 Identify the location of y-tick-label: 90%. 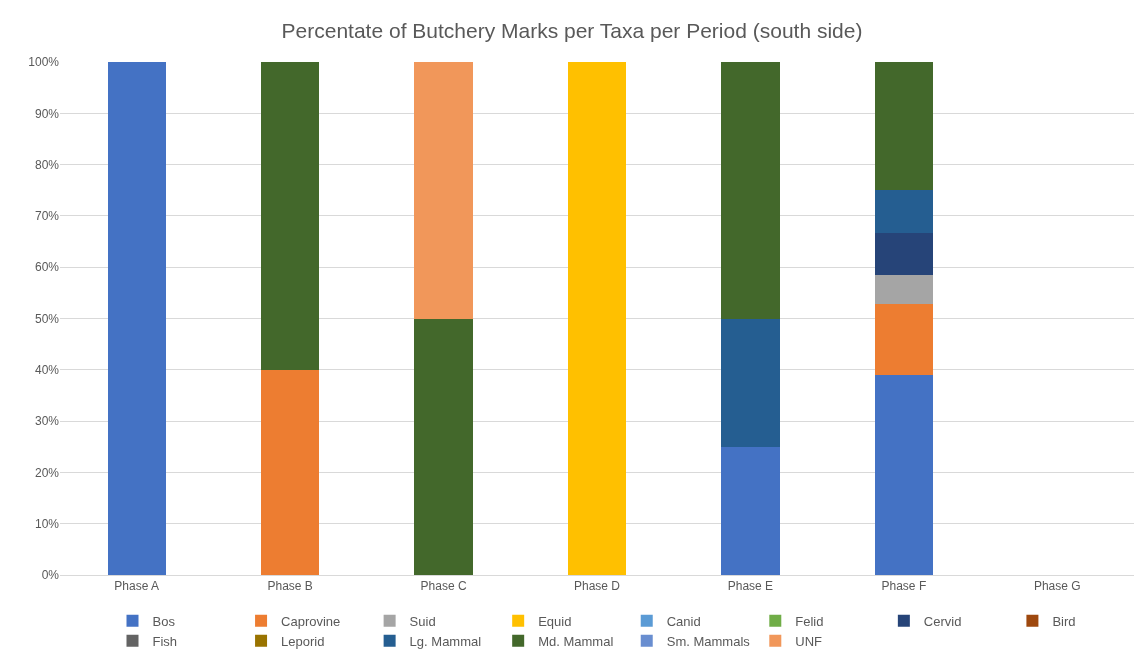
(47, 113).